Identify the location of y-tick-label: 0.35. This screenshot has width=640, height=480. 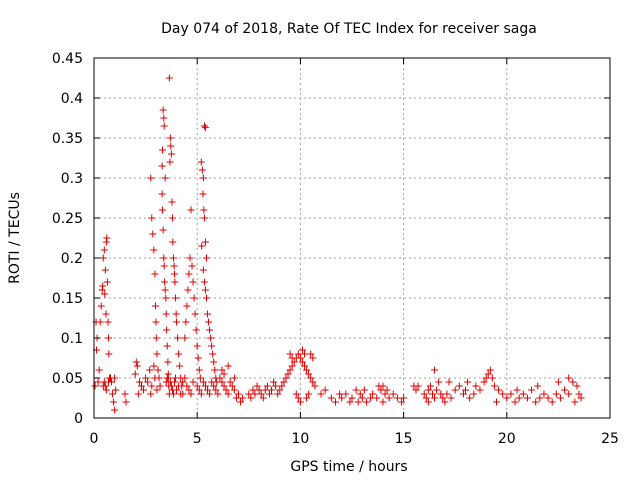
(67, 139).